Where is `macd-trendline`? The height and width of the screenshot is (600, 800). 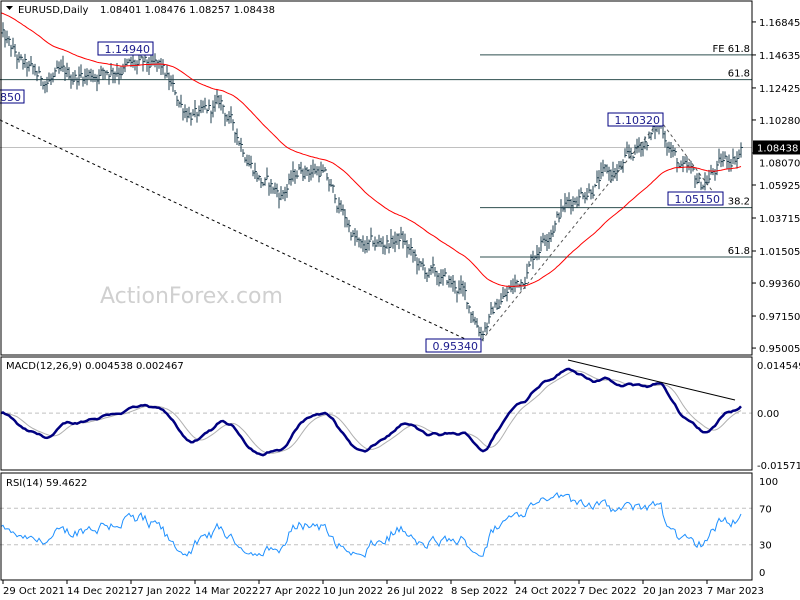 macd-trendline is located at coordinates (651, 380).